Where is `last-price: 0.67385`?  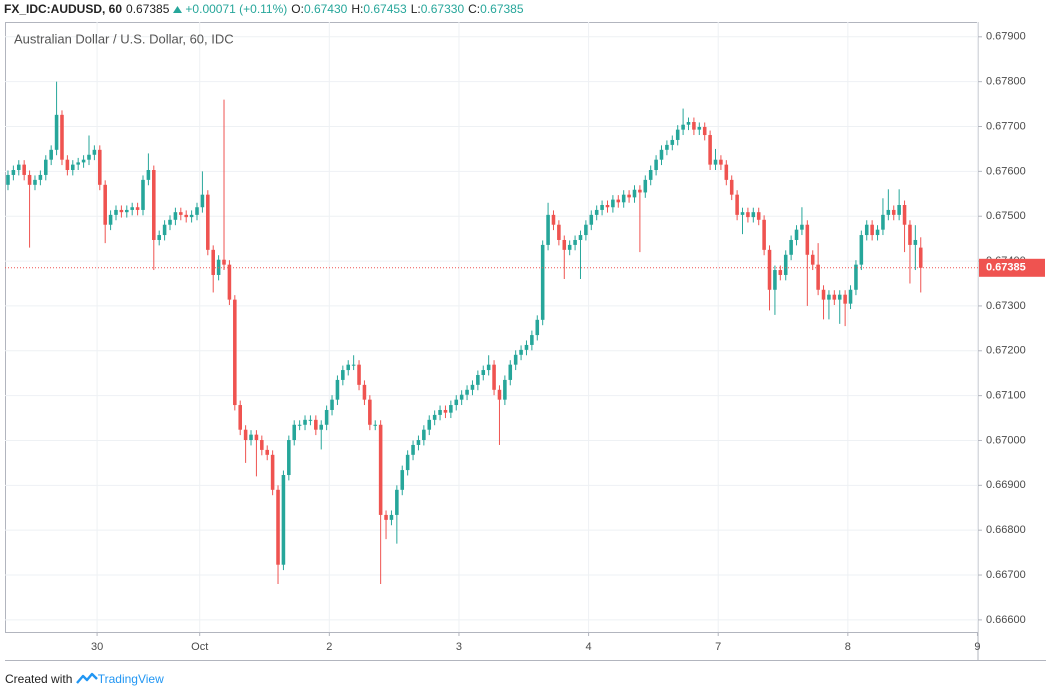 last-price: 0.67385 is located at coordinates (148, 9).